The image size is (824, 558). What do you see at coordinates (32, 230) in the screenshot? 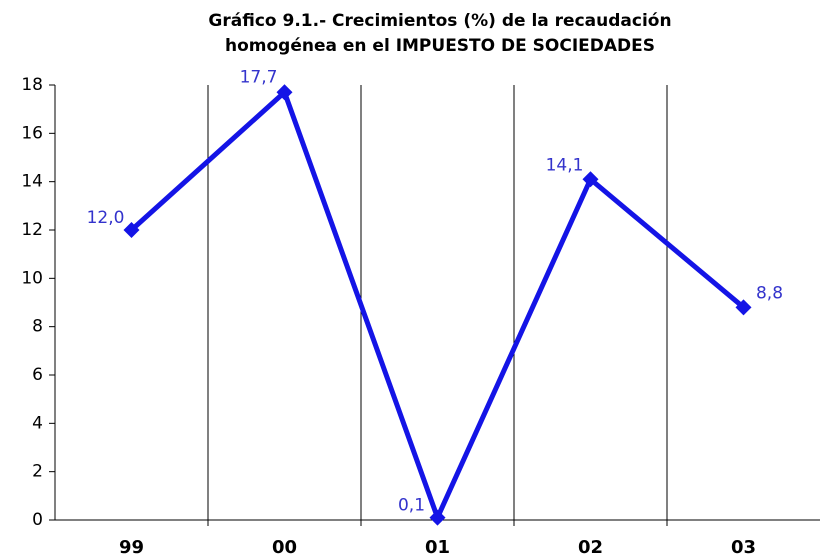
I see `y-tick-label: 12` at bounding box center [32, 230].